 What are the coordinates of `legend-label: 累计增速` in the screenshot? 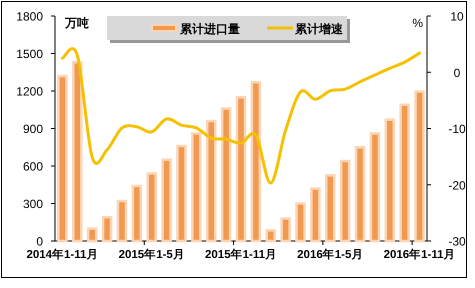 It's located at (319, 29).